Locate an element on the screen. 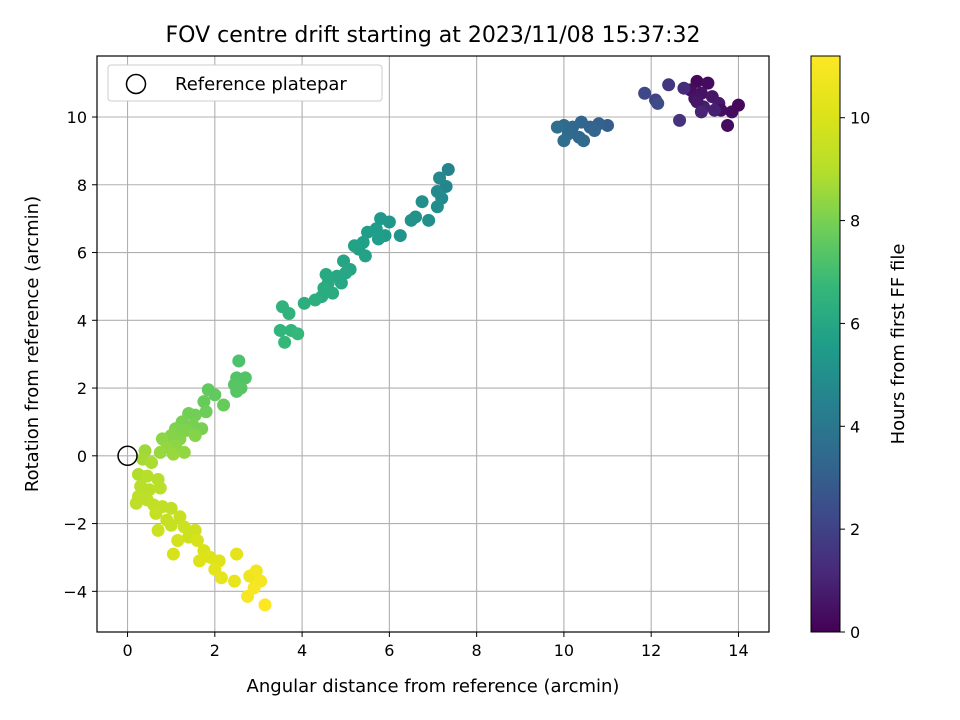 The width and height of the screenshot is (960, 720). reference-platepar-marker is located at coordinates (127, 456).